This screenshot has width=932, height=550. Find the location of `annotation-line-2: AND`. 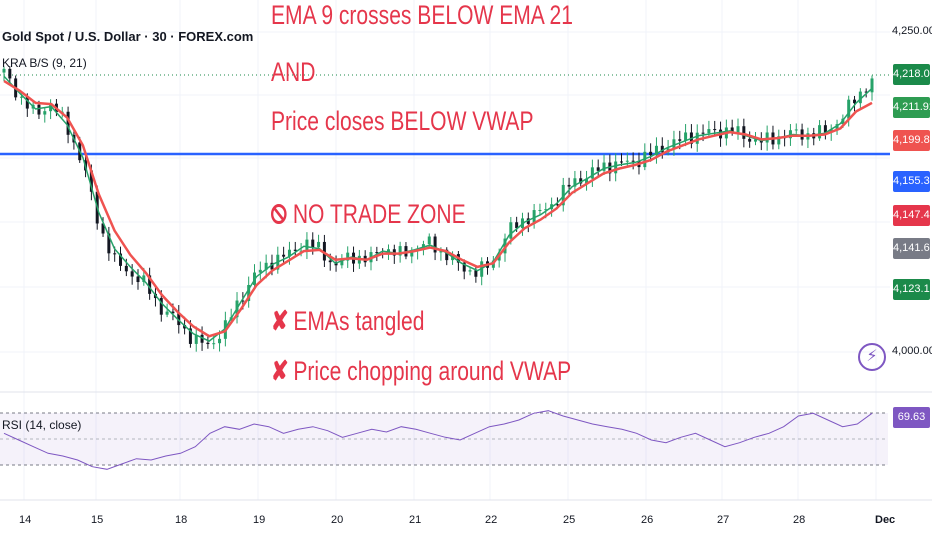

annotation-line-2: AND is located at coordinates (293, 72).